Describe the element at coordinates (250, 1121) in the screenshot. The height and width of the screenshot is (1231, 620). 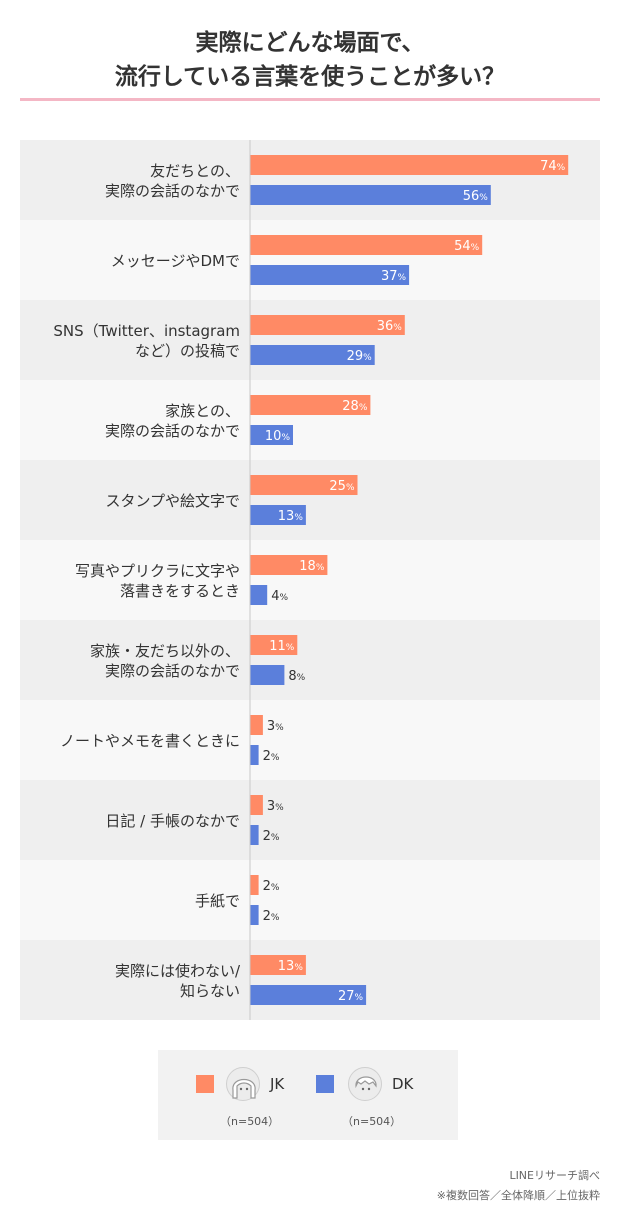
I see `legend-note-jk: （n=504）` at that location.